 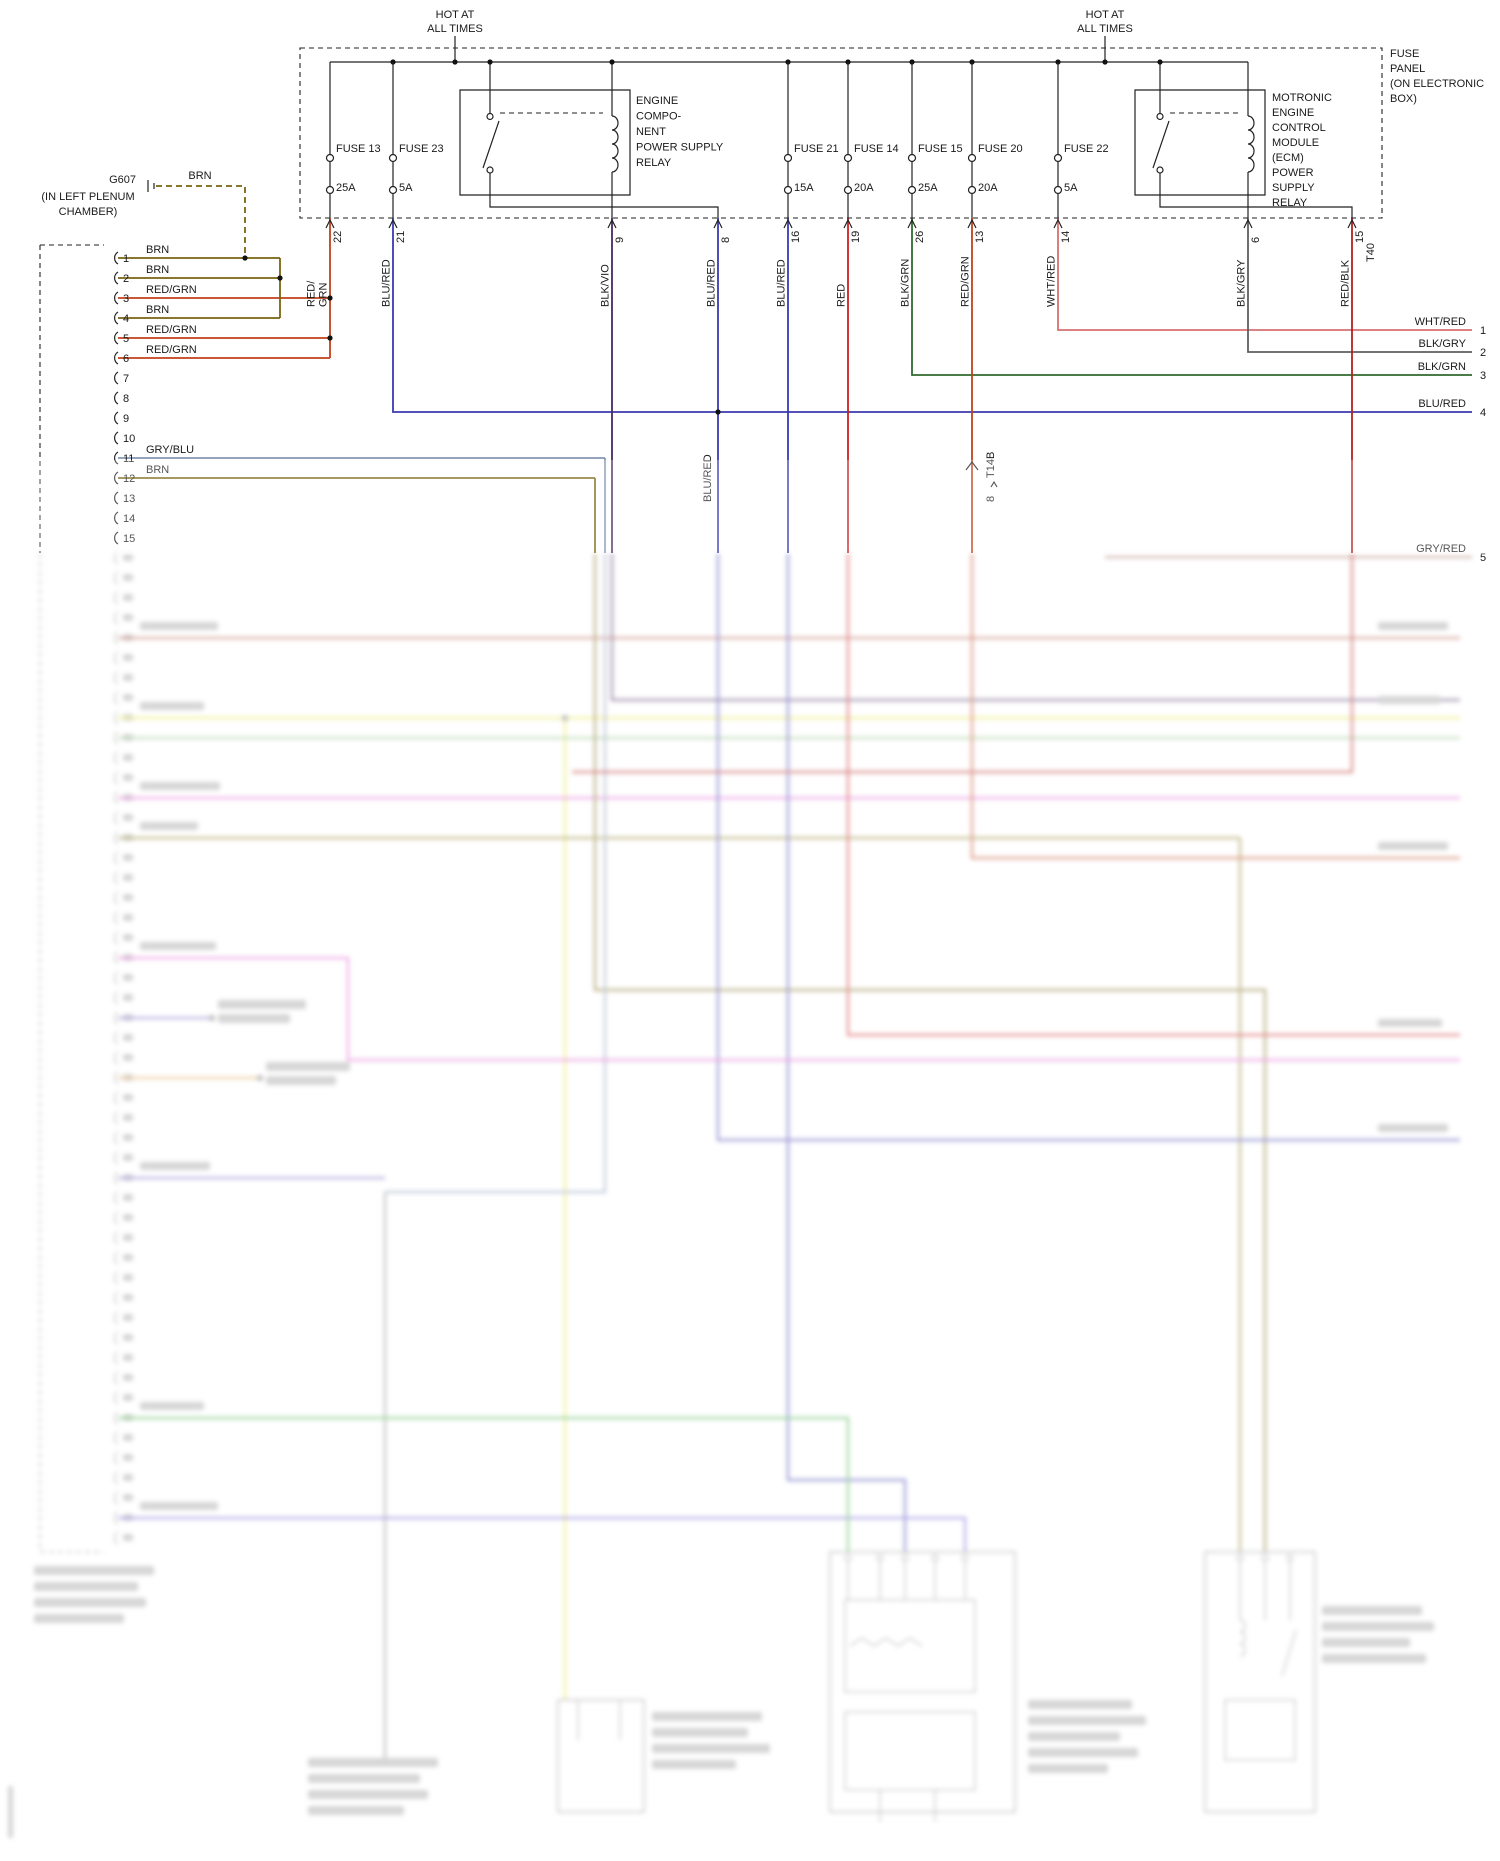 What do you see at coordinates (129, 479) in the screenshot?
I see `pin-number: 12` at bounding box center [129, 479].